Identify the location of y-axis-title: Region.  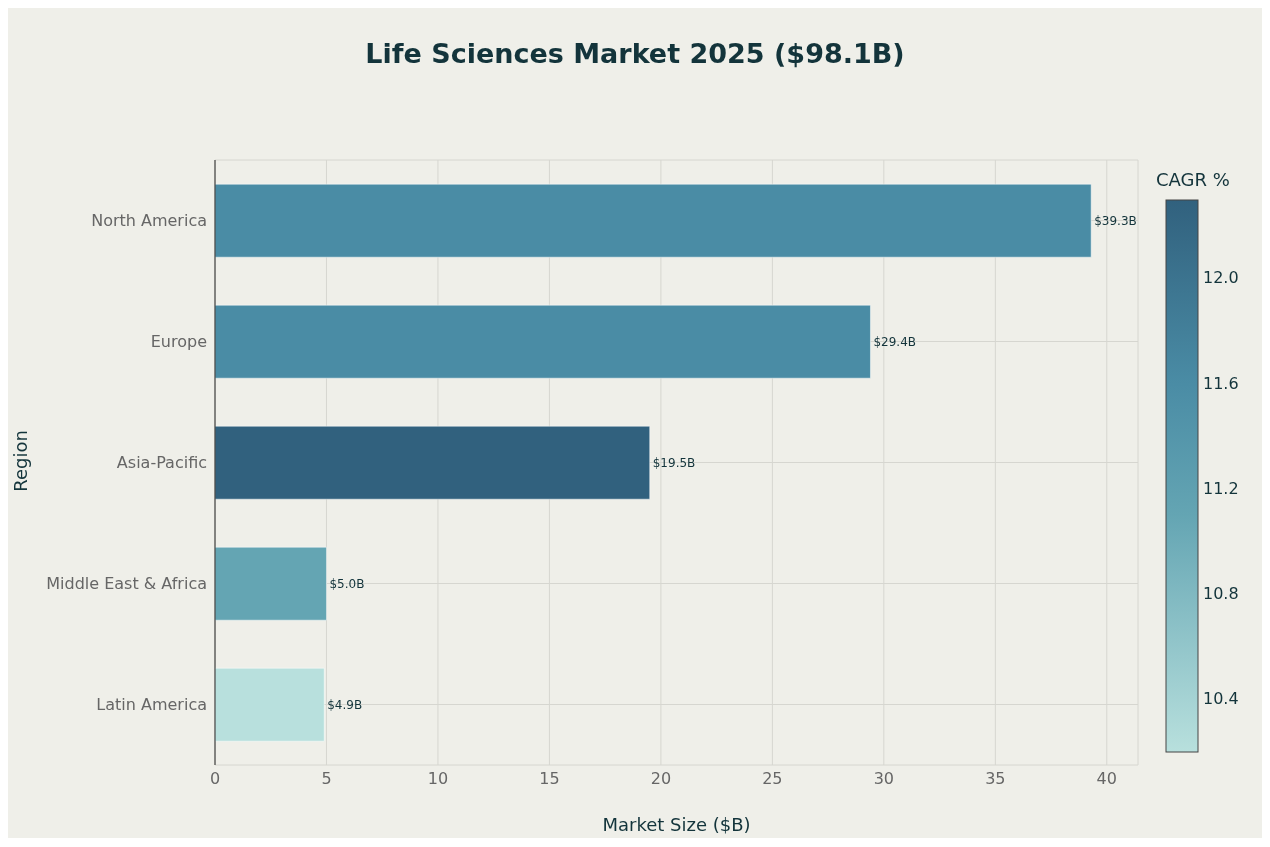
(20, 461).